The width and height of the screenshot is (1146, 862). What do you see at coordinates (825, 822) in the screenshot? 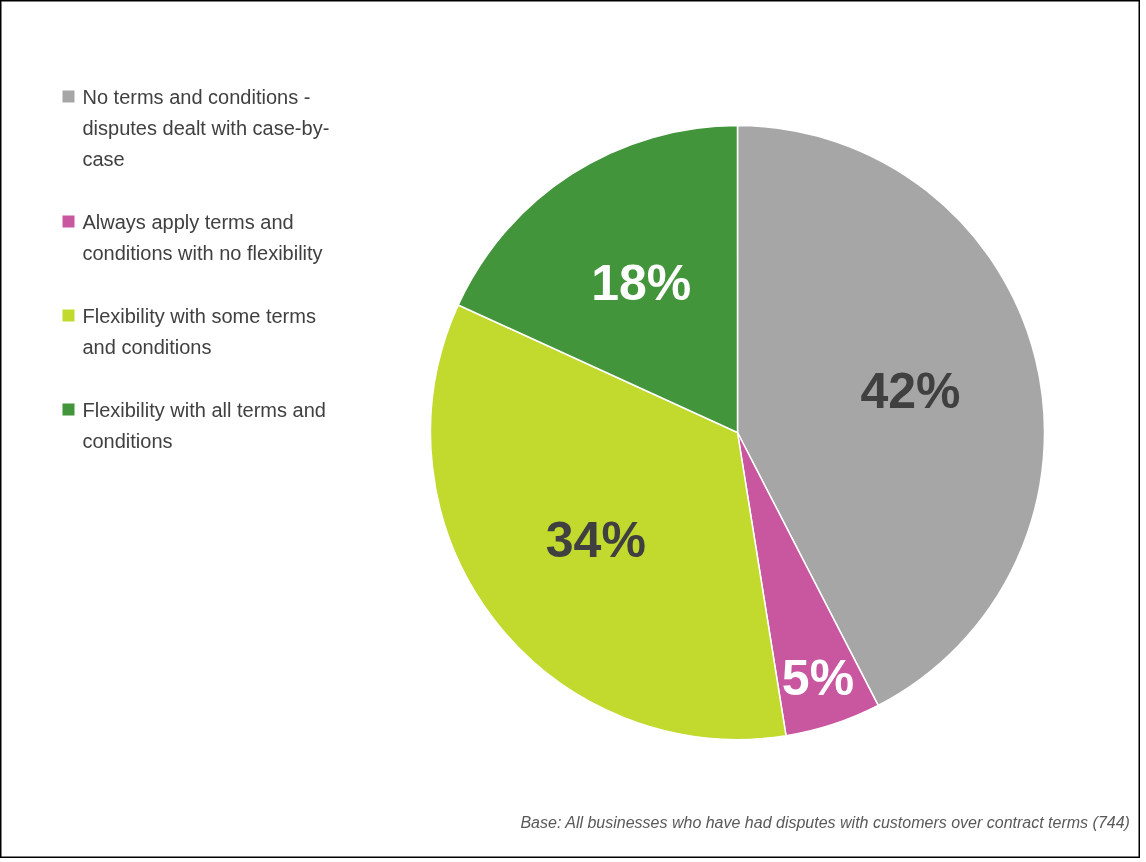
I see `text: Base: All businesses who have had disputes with customers over contract terms (744)` at bounding box center [825, 822].